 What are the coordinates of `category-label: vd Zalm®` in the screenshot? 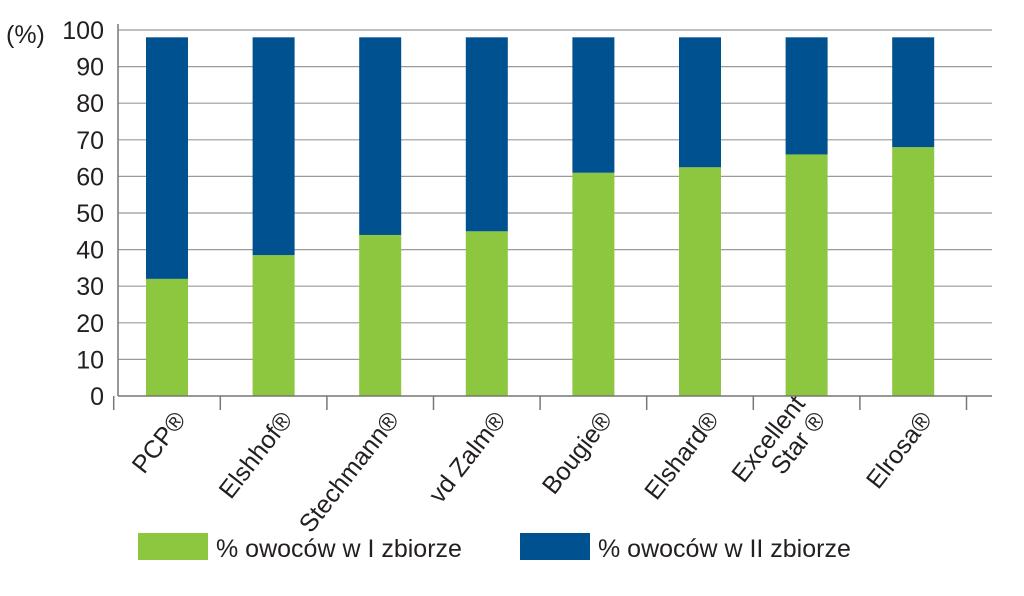 It's located at (467, 457).